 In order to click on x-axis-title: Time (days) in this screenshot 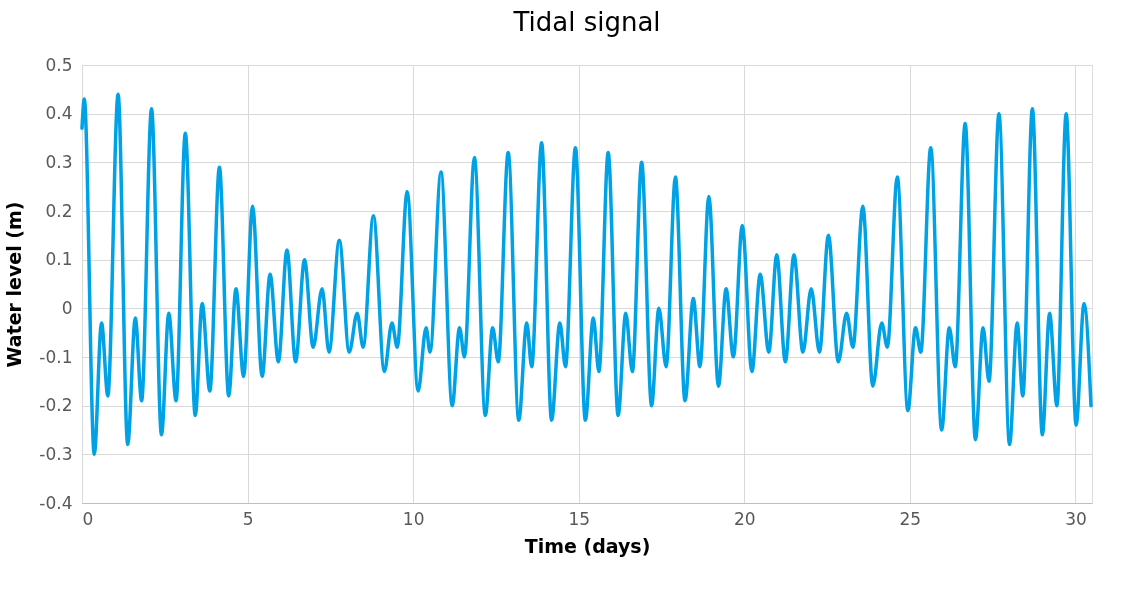, I will do `click(587, 545)`.